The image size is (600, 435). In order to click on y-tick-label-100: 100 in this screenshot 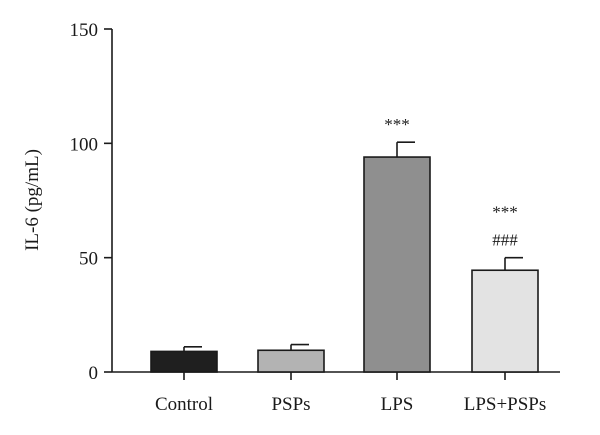, I will do `click(84, 144)`.